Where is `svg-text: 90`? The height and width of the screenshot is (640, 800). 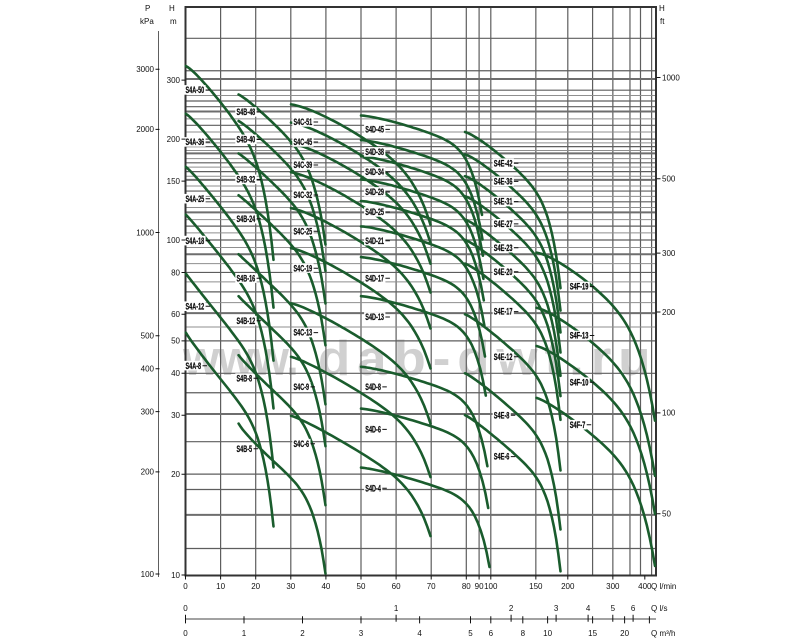 svg-text: 90 is located at coordinates (479, 586).